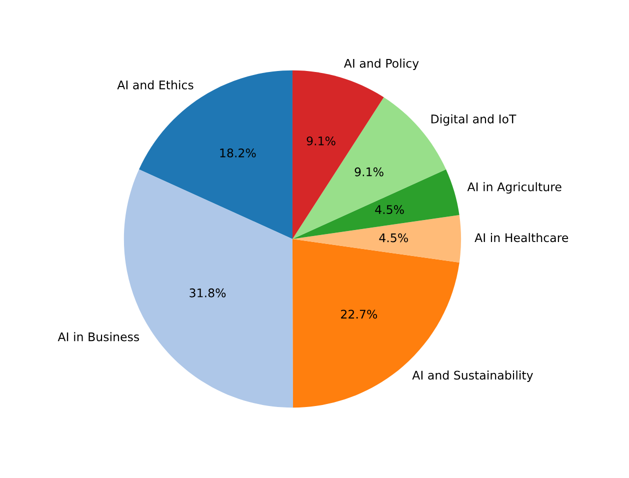  What do you see at coordinates (155, 85) in the screenshot?
I see `slice-label: AI and Ethics` at bounding box center [155, 85].